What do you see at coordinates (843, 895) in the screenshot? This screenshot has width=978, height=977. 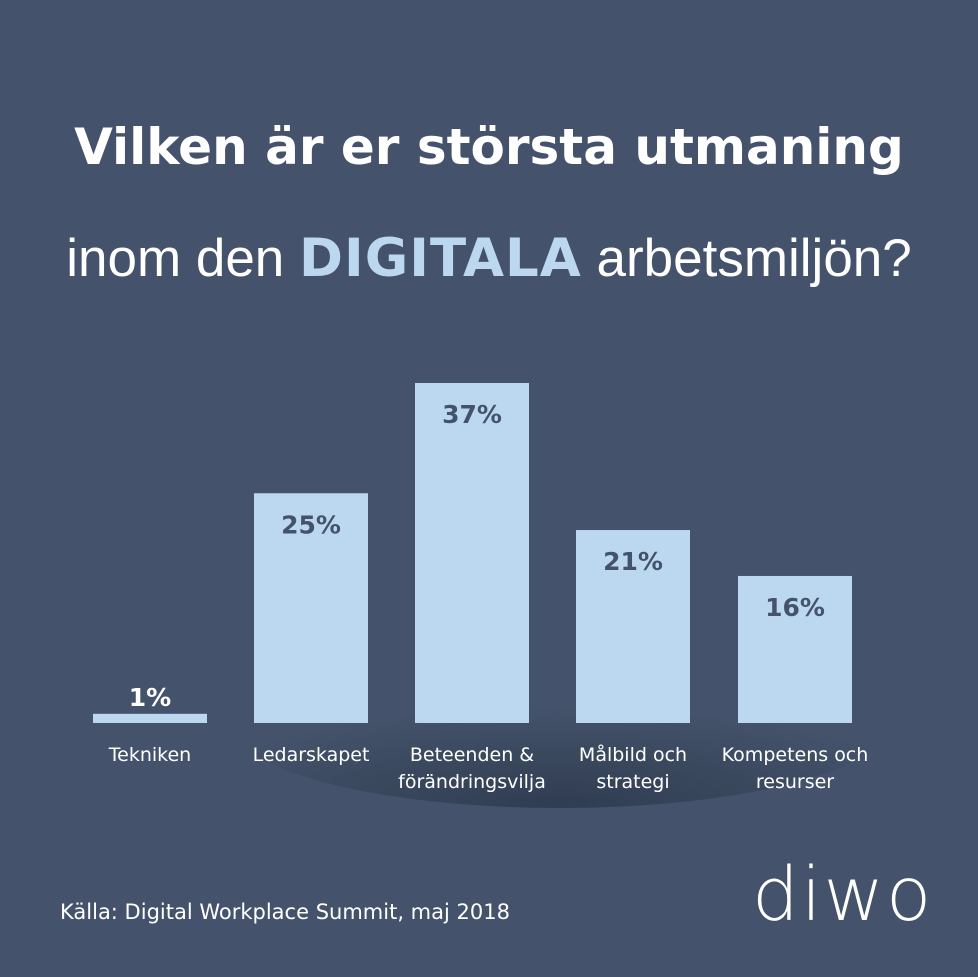 I see `brand-logo: diwo` at bounding box center [843, 895].